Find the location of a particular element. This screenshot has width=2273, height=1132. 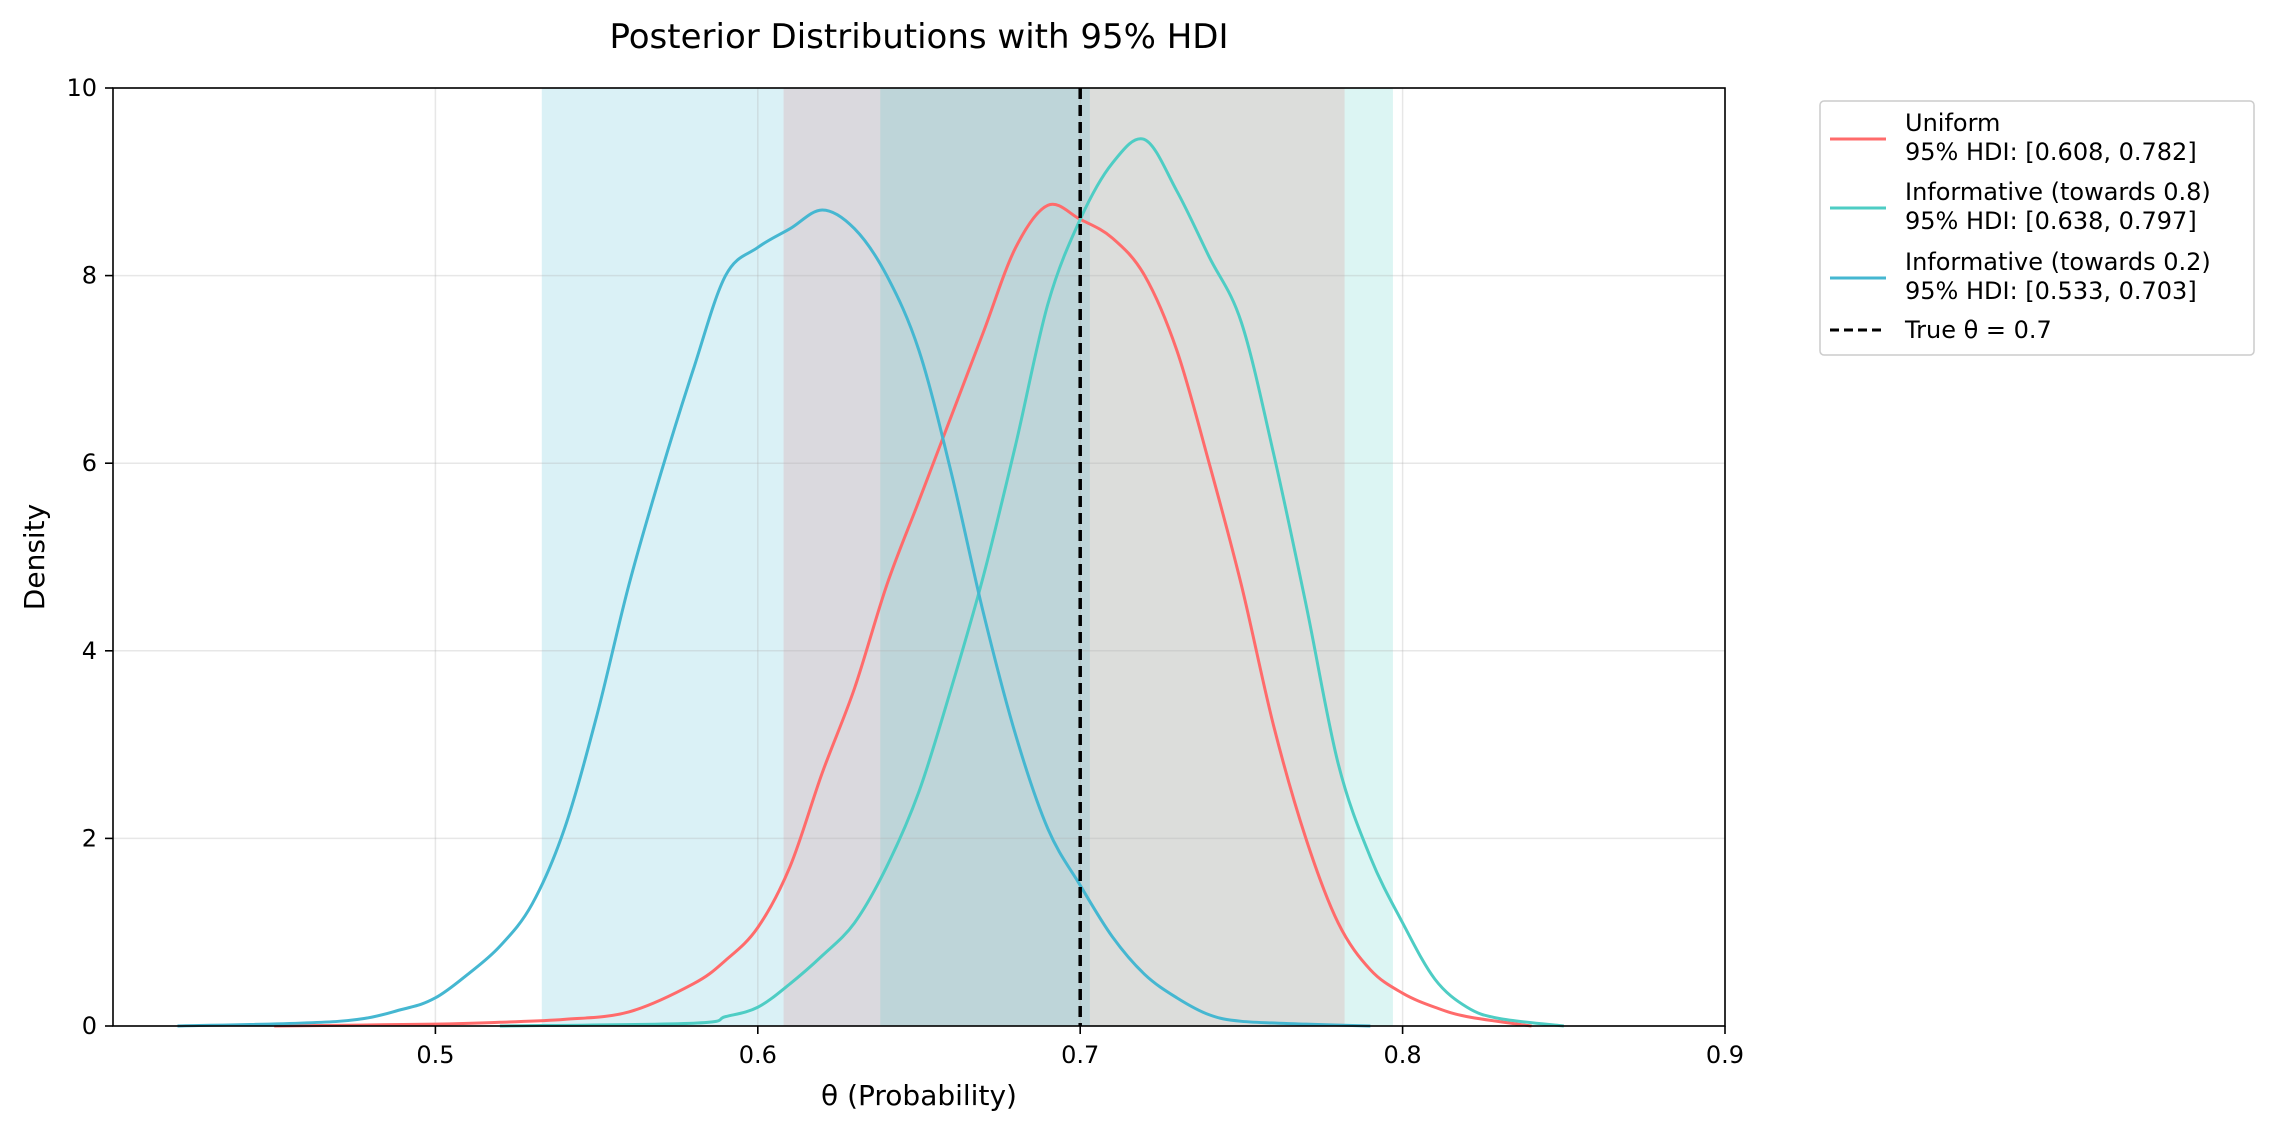

y-tick-label: 8 is located at coordinates (89, 276).